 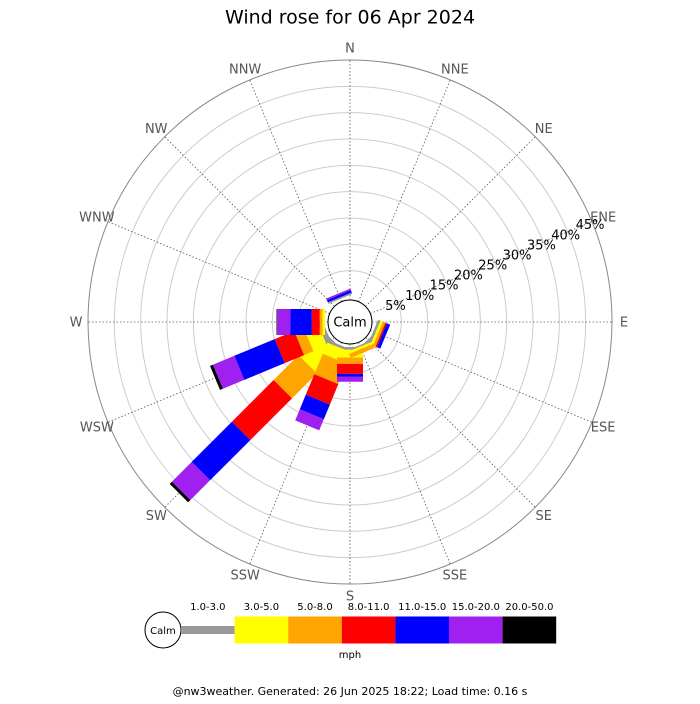 What do you see at coordinates (156, 516) in the screenshot?
I see `direction-label: SW` at bounding box center [156, 516].